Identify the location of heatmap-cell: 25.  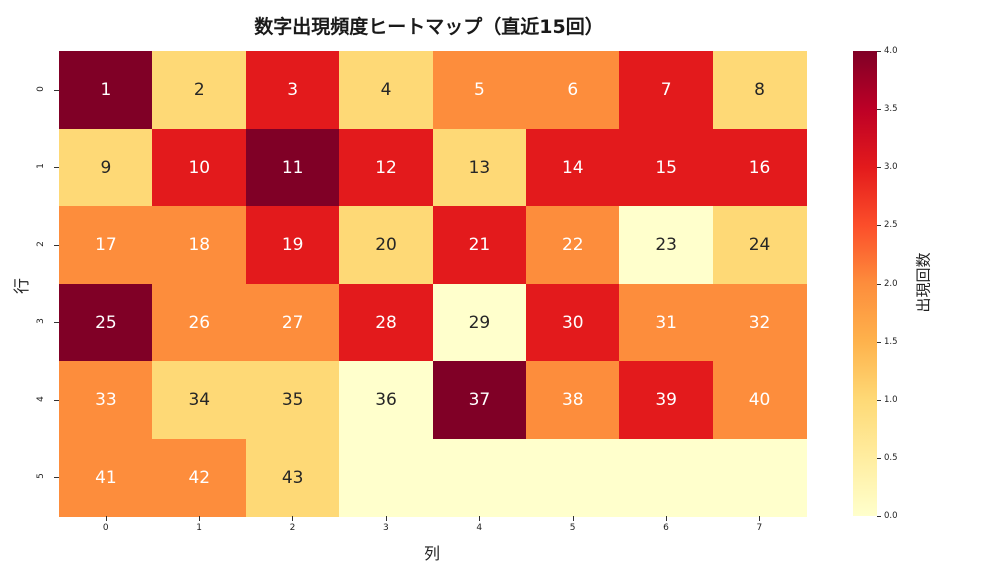
(106, 322).